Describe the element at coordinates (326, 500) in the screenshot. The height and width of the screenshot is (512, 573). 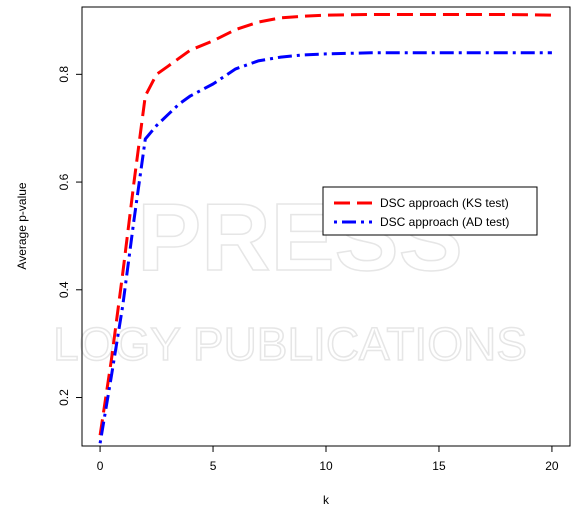
I see `x-axis-label: k` at that location.